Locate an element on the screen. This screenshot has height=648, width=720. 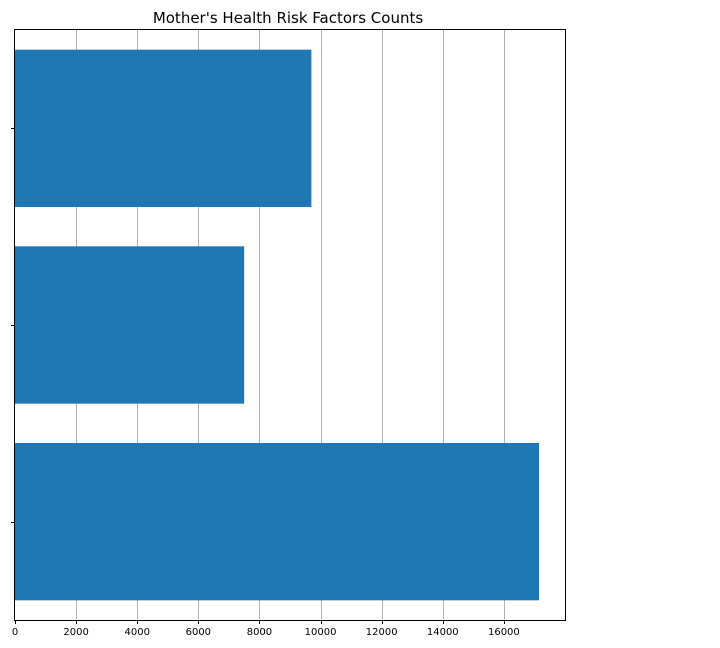
x-tick-label: 8000 is located at coordinates (259, 632).